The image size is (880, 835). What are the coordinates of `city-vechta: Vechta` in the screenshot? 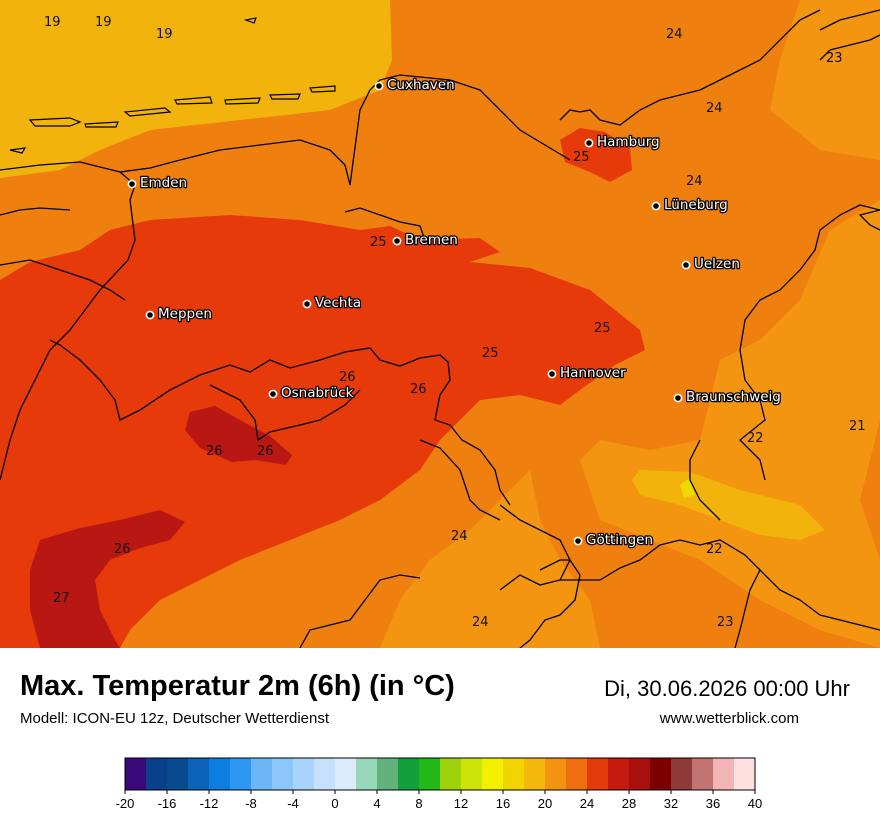 It's located at (332, 303).